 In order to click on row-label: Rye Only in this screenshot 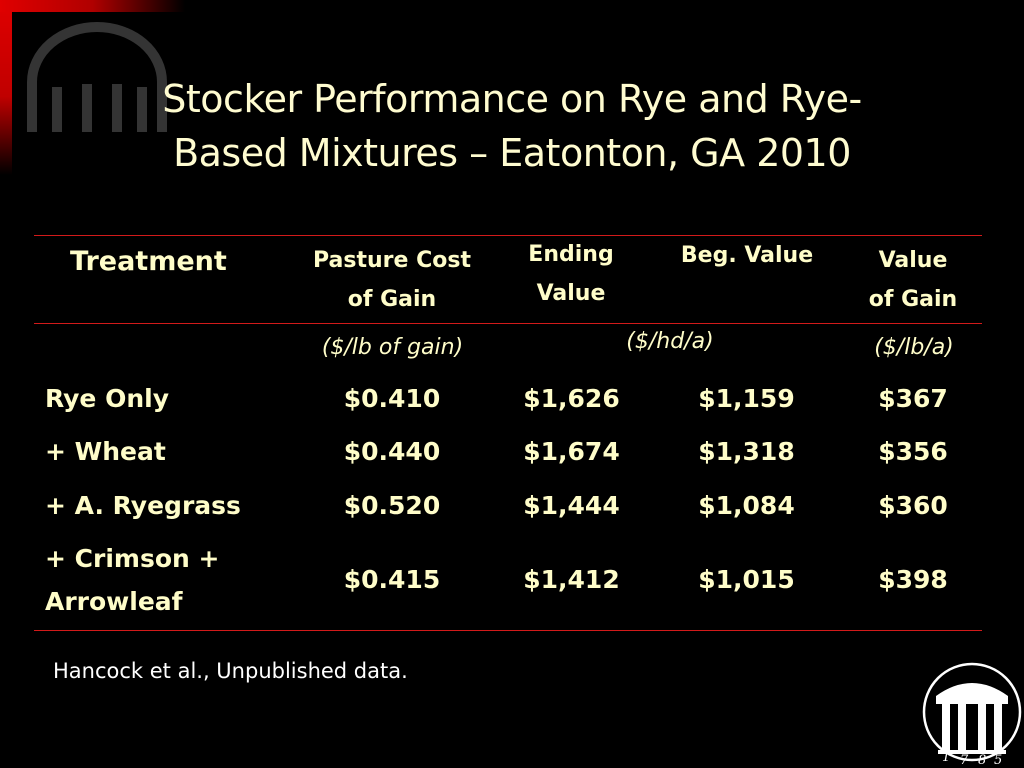, I will do `click(107, 398)`.